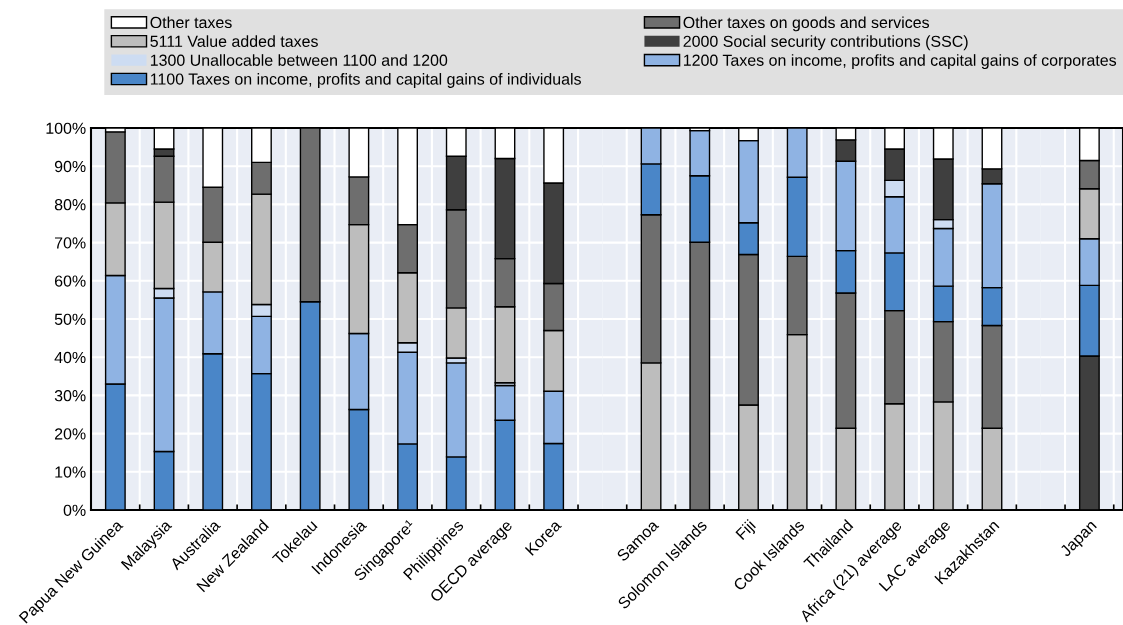 This screenshot has width=1123, height=625. I want to click on y-tick-label: 30%, so click(70, 396).